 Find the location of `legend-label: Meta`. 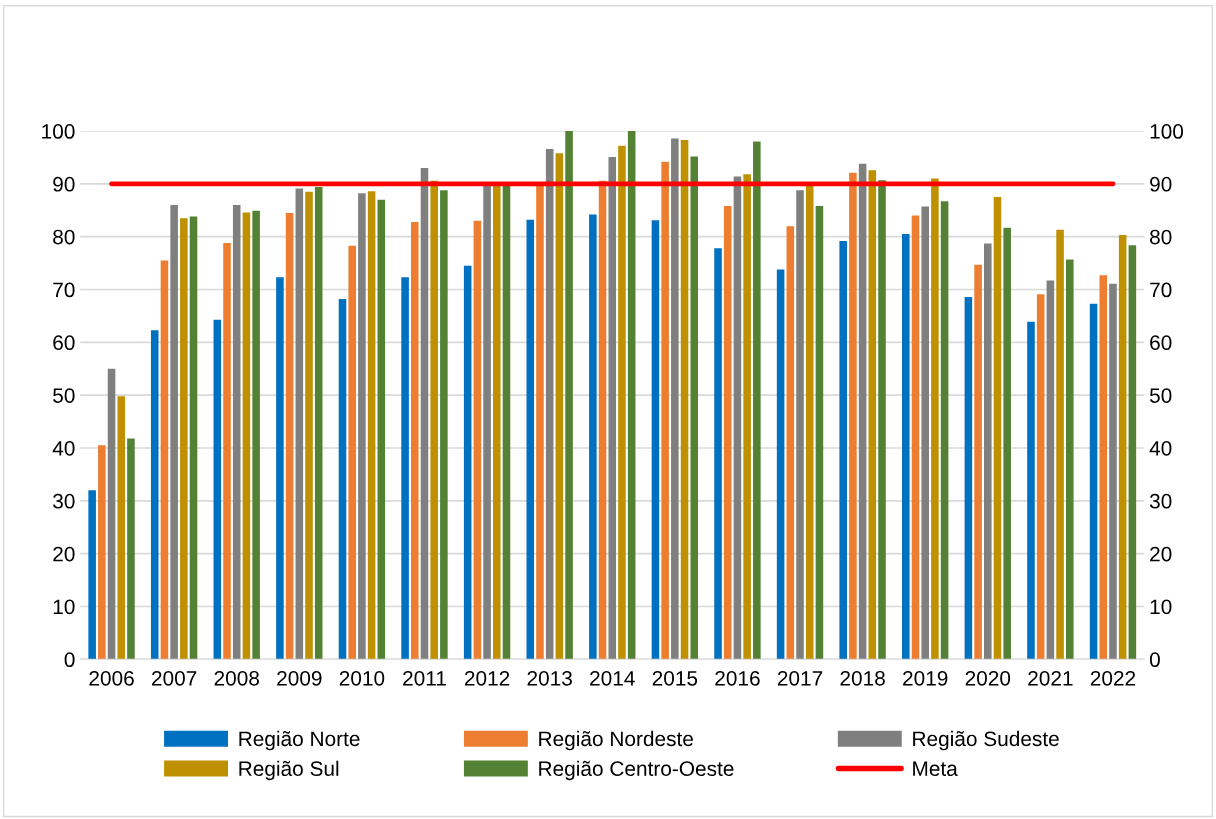

legend-label: Meta is located at coordinates (935, 769).